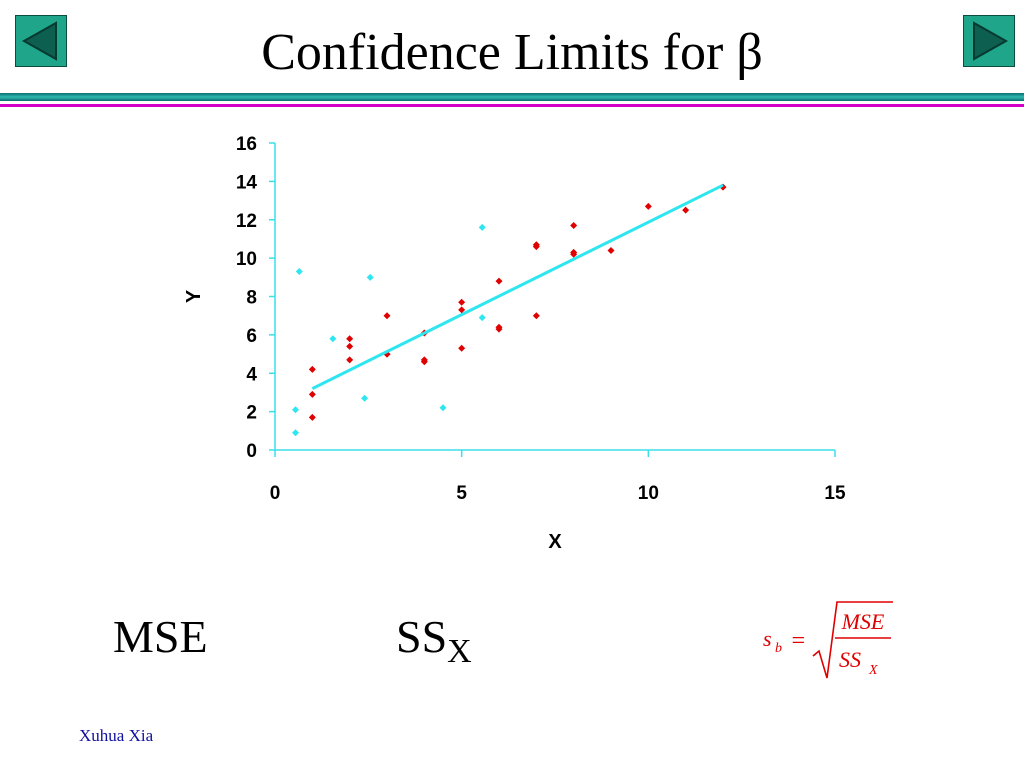 This screenshot has width=1024, height=768. What do you see at coordinates (798, 641) in the screenshot?
I see `formula-equals: =` at bounding box center [798, 641].